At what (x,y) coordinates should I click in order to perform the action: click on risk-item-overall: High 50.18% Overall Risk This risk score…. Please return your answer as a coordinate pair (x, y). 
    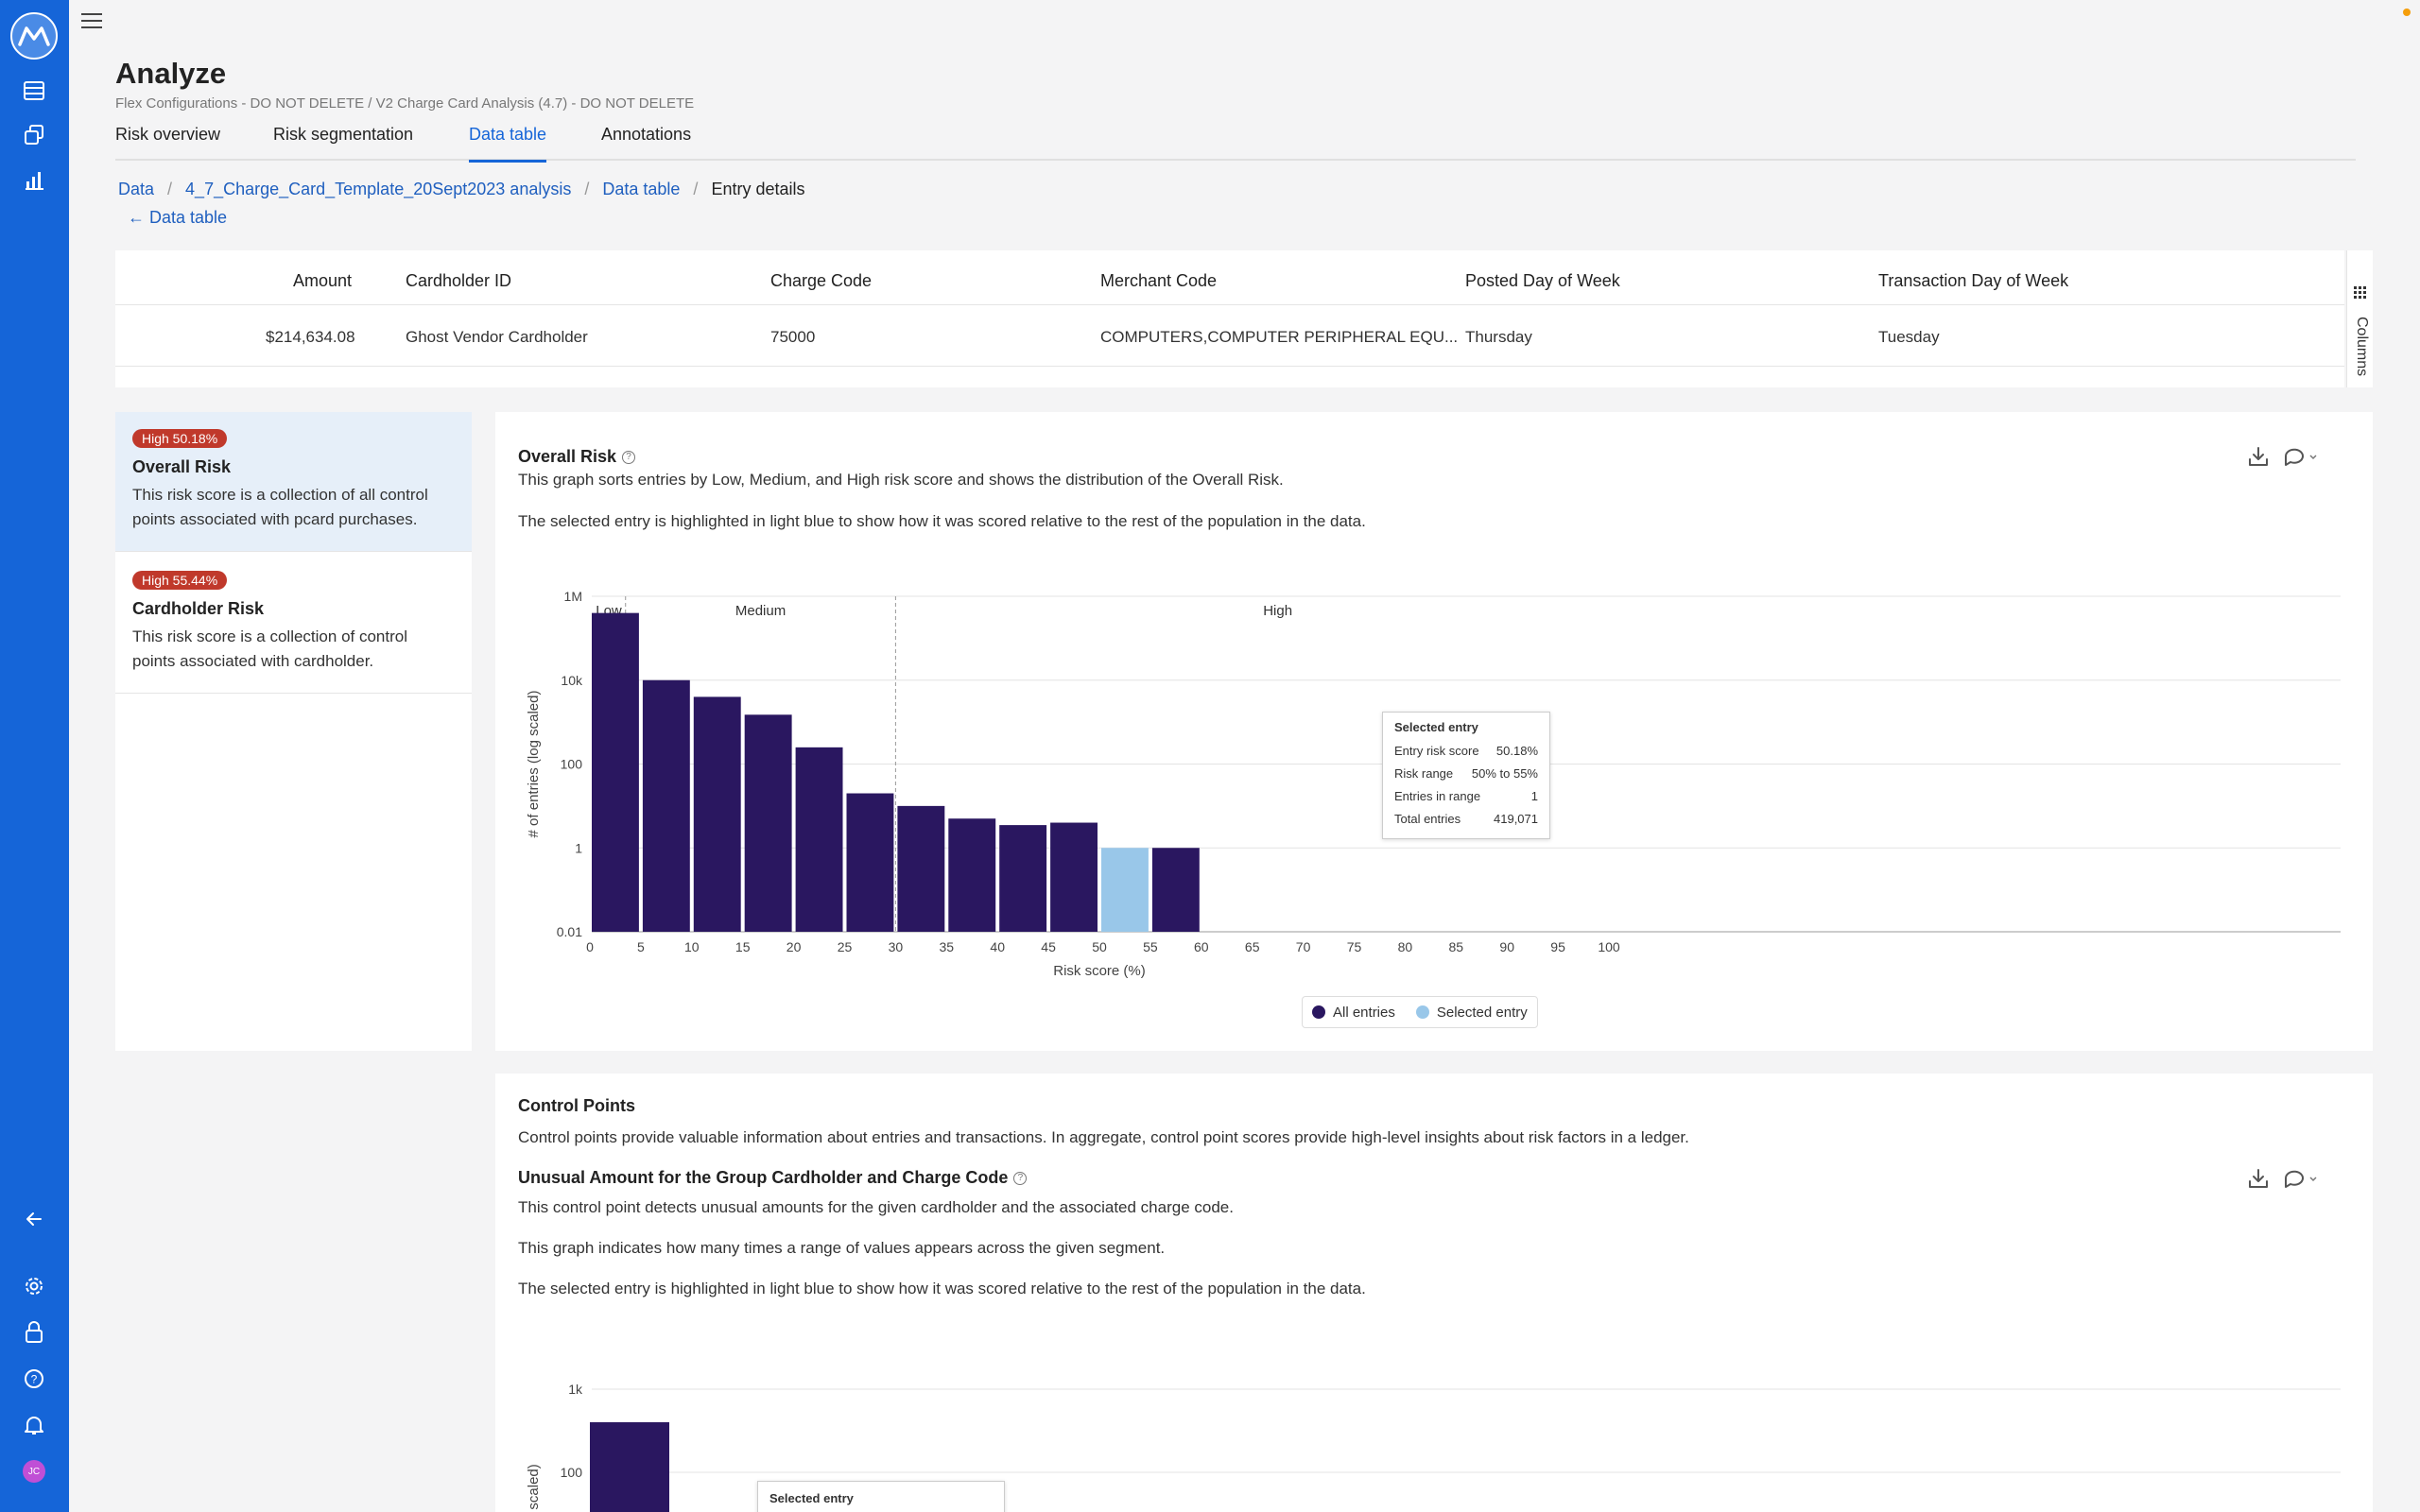
    Looking at the image, I should click on (293, 482).